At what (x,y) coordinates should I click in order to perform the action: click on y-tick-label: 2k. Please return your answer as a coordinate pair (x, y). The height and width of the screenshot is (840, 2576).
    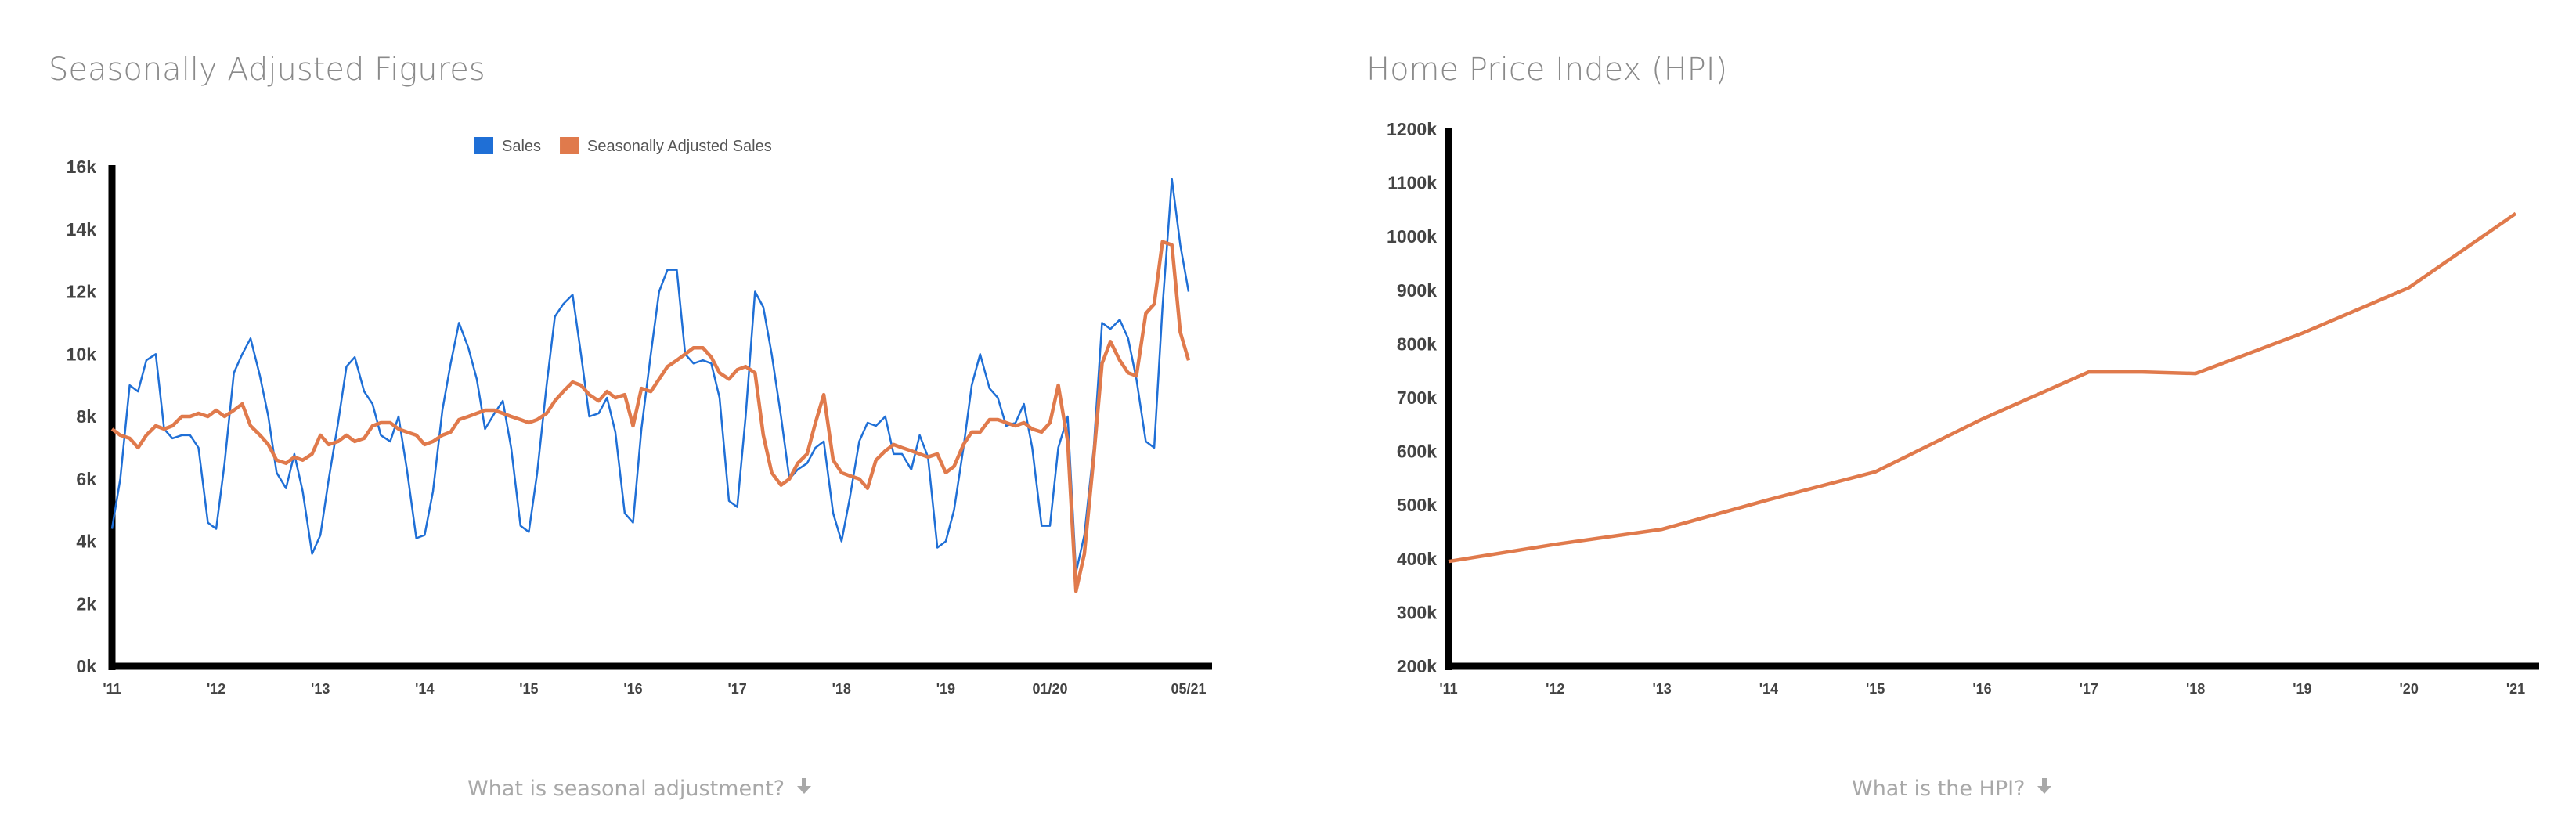
    Looking at the image, I should click on (86, 603).